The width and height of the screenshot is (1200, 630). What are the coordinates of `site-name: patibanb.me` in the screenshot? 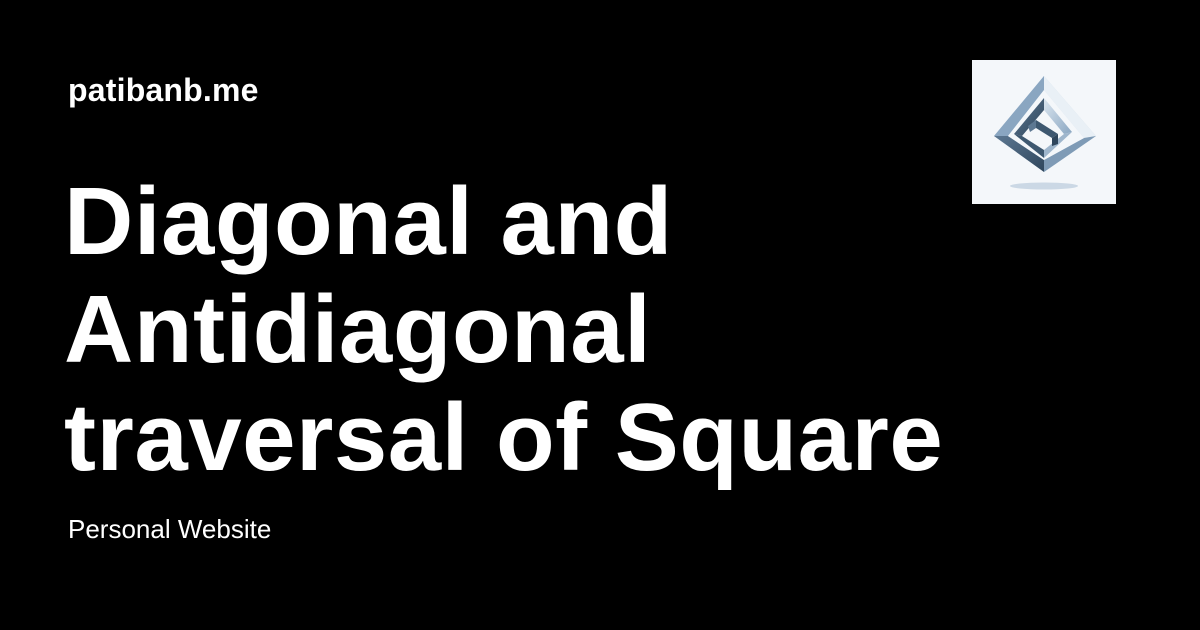 It's located at (163, 90).